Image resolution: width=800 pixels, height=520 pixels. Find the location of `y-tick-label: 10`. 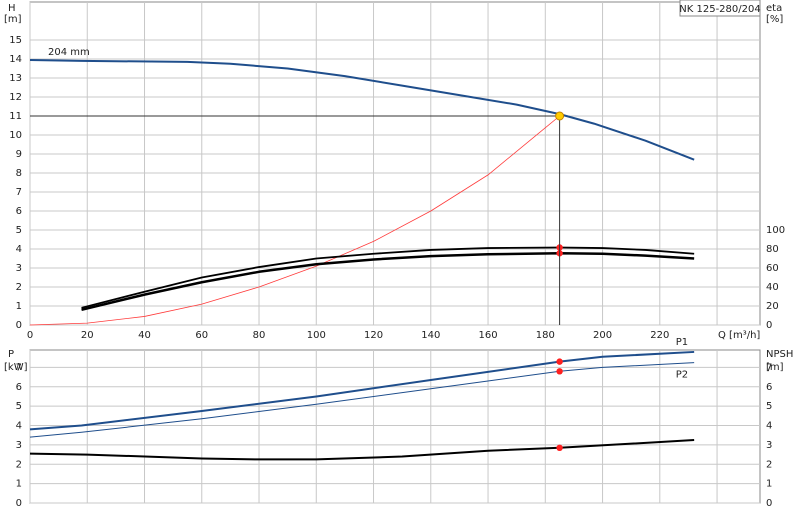

y-tick-label: 10 is located at coordinates (15, 135).